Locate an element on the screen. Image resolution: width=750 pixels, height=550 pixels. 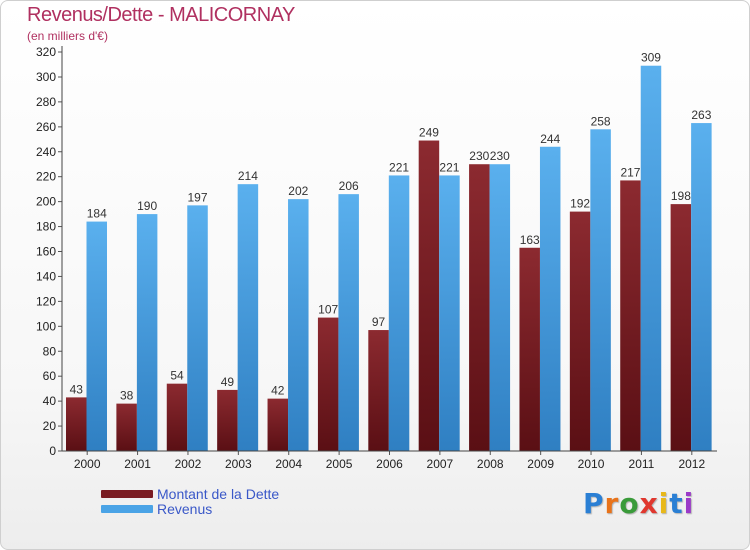
legend-swatch-dette is located at coordinates (127, 494).